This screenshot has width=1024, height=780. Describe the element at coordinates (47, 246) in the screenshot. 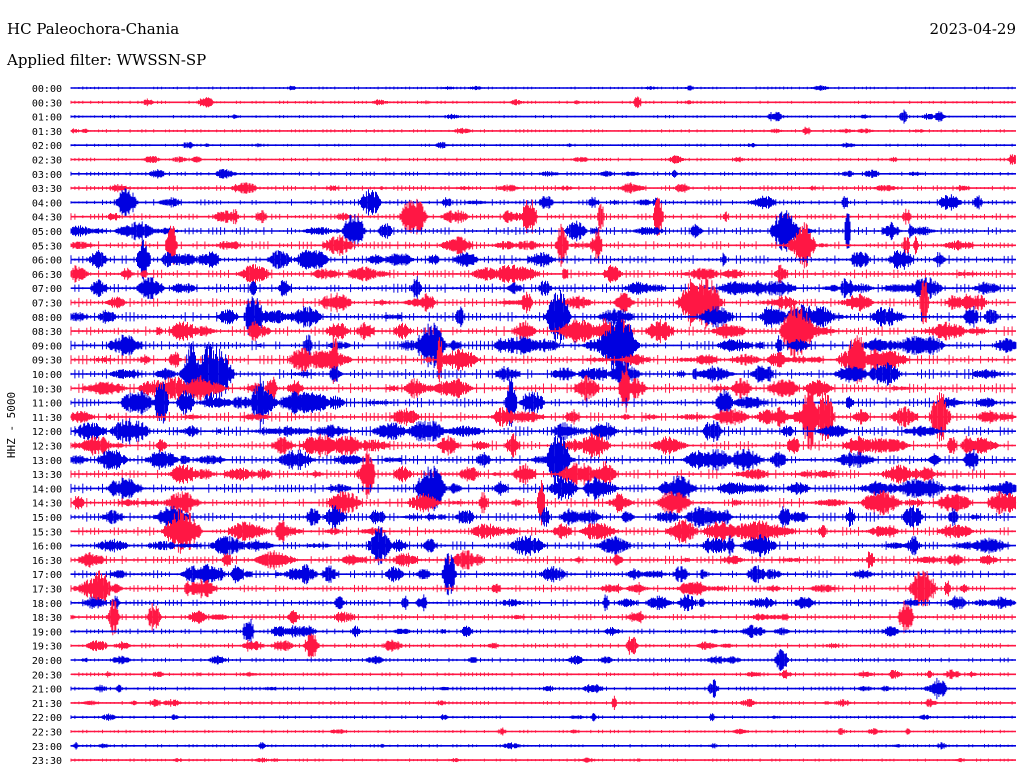

I see `row-label-0530: 05:30` at that location.